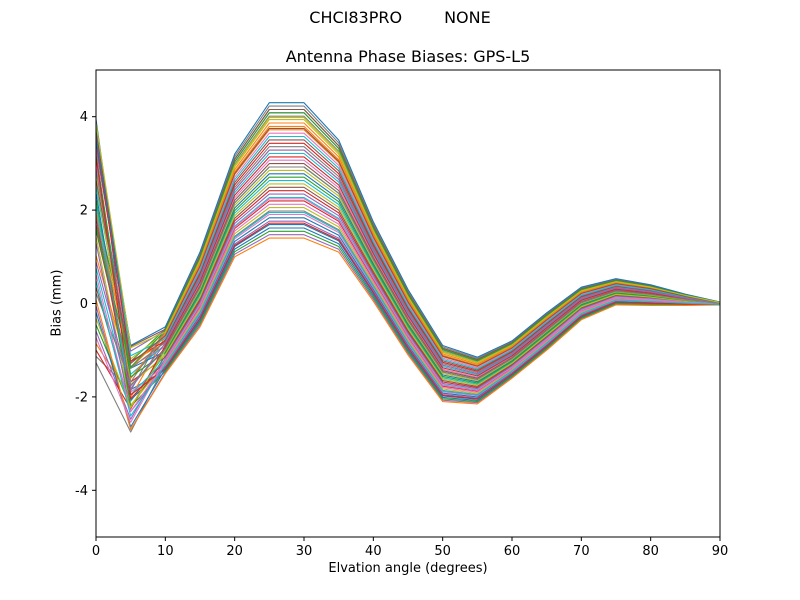  Describe the element at coordinates (581, 551) in the screenshot. I see `x-tick-label: 70` at that location.